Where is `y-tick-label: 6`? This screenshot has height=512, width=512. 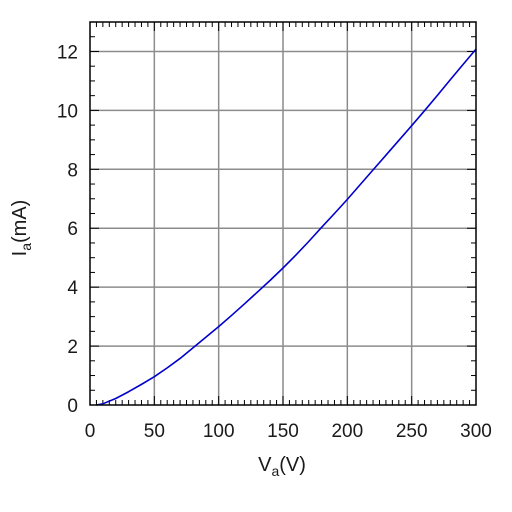 y-tick-label: 6 is located at coordinates (72, 229).